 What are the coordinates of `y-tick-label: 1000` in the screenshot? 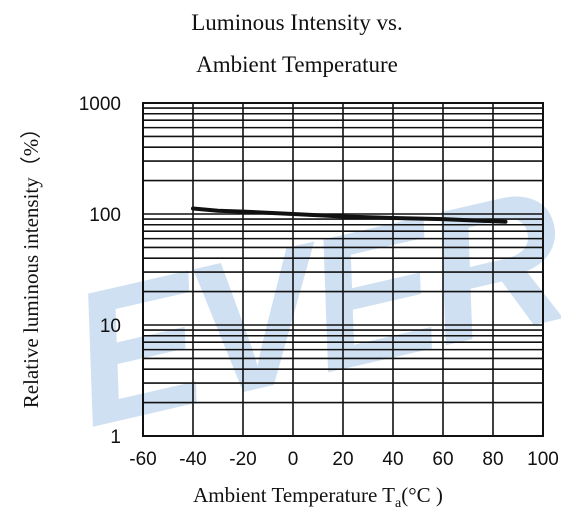 It's located at (100, 104).